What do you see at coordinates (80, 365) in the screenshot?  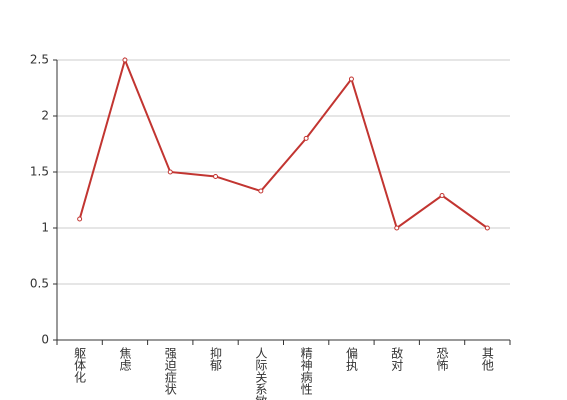 I see `x-tick-label: 躯体化` at bounding box center [80, 365].